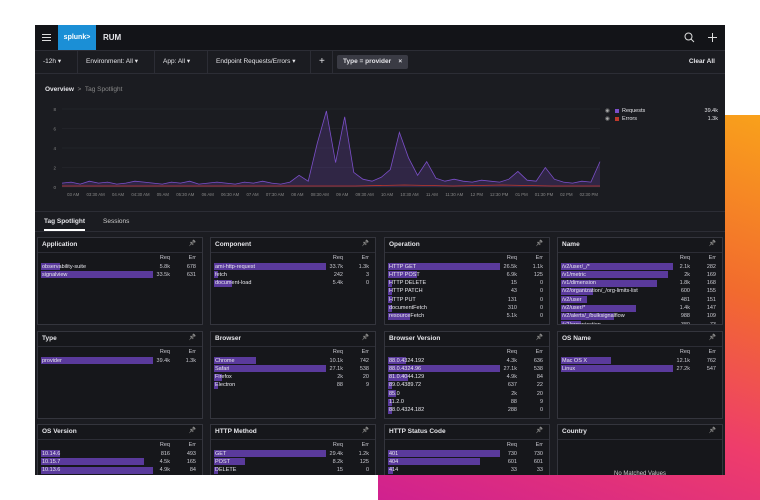  I want to click on card-title: Browser Version, so click(415, 338).